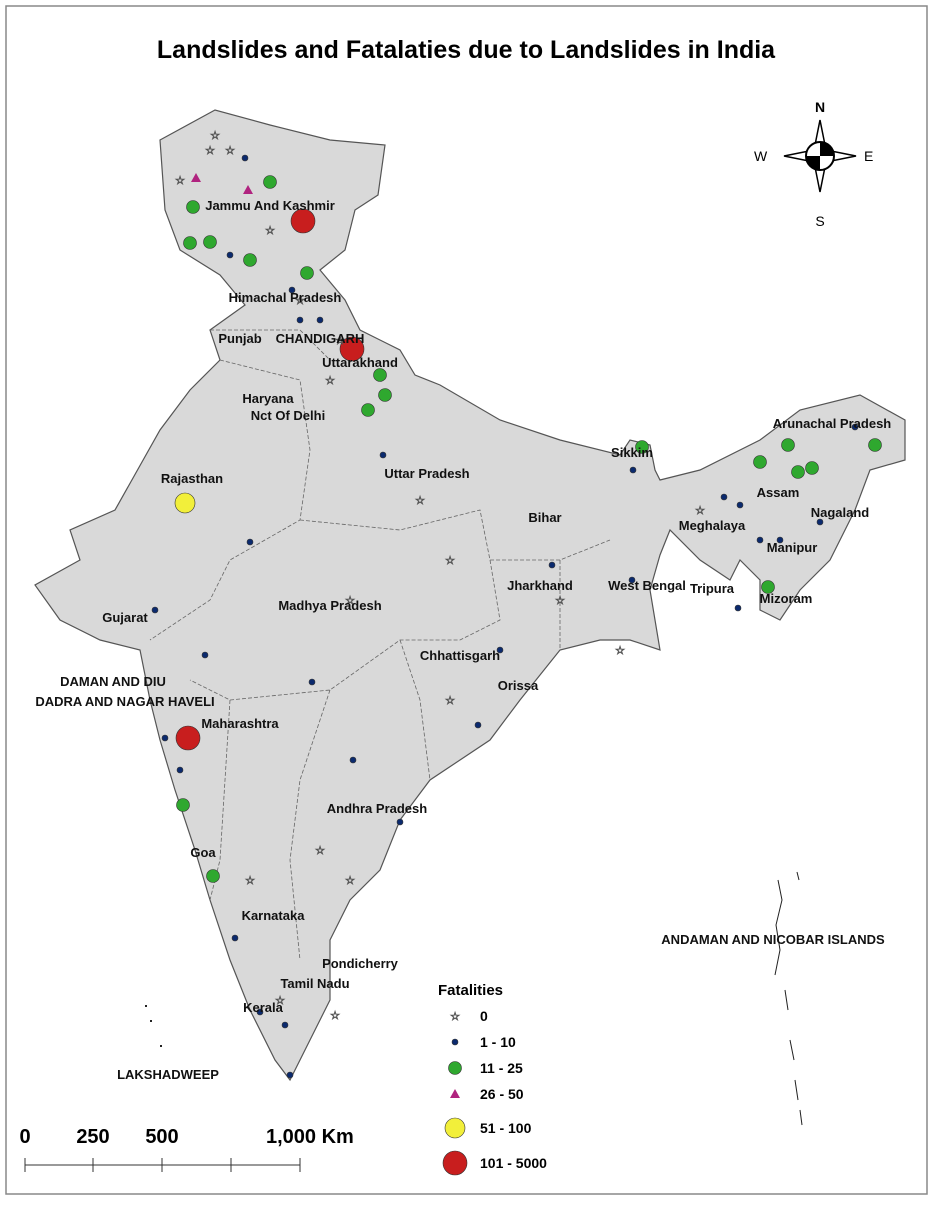  What do you see at coordinates (268, 398) in the screenshot?
I see `state-label: Haryana` at bounding box center [268, 398].